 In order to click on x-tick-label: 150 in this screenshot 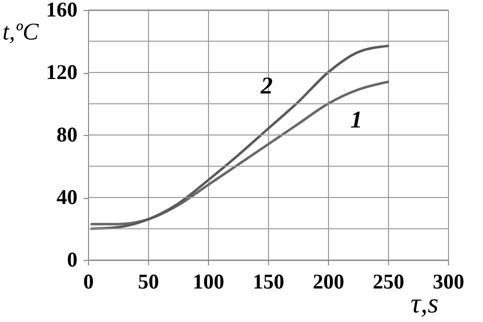, I will do `click(268, 282)`.